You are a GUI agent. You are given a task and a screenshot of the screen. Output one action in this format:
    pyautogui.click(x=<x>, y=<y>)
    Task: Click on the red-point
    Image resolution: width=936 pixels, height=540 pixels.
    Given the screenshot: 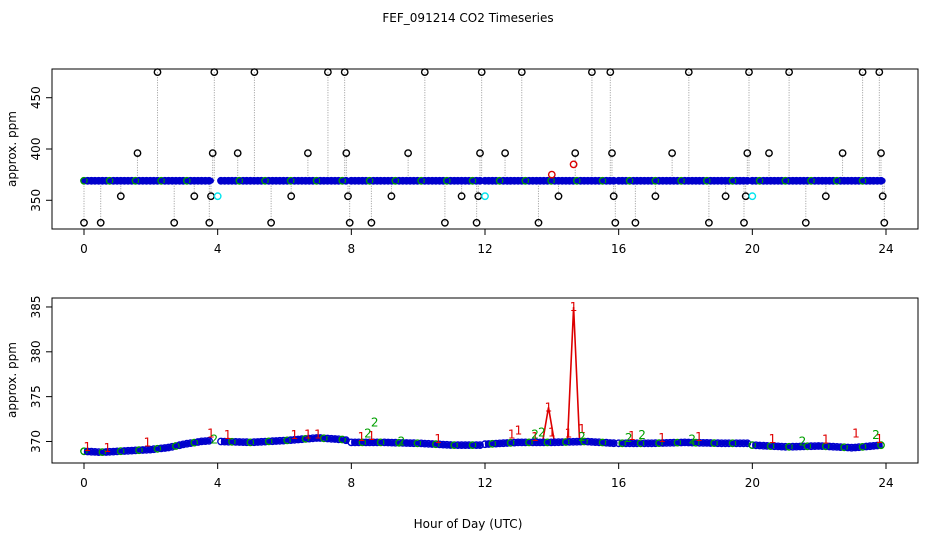 What is the action you would take?
    pyautogui.click(x=573, y=164)
    